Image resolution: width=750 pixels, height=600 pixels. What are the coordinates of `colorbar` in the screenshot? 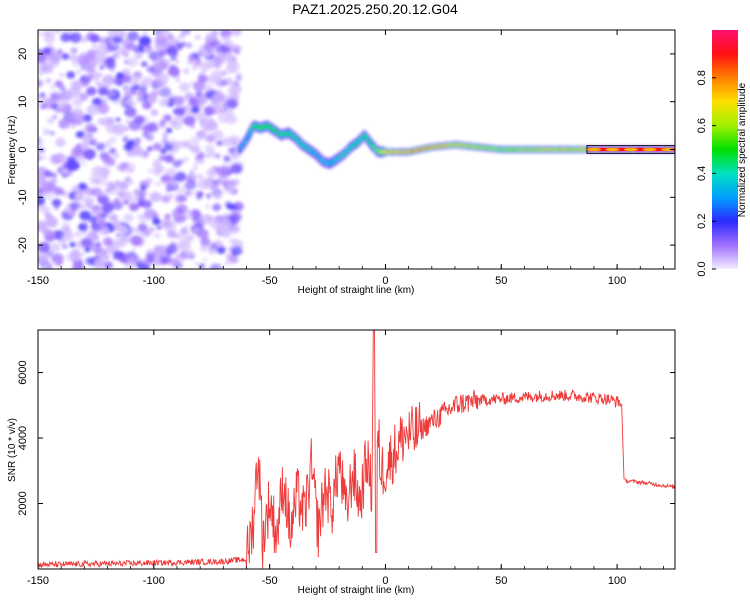 It's located at (725, 149).